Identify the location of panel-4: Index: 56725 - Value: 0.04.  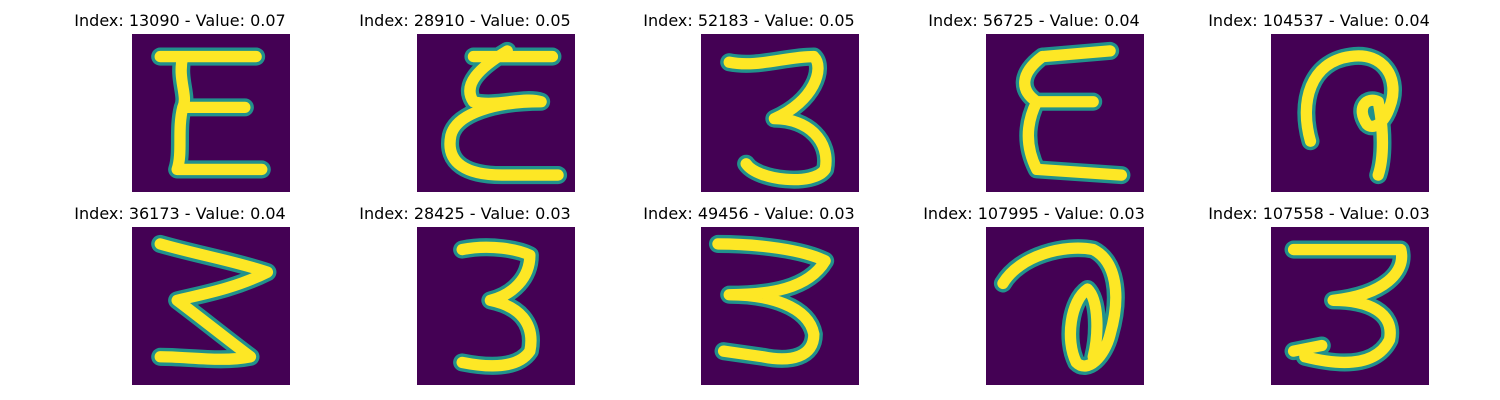
(1034, 96).